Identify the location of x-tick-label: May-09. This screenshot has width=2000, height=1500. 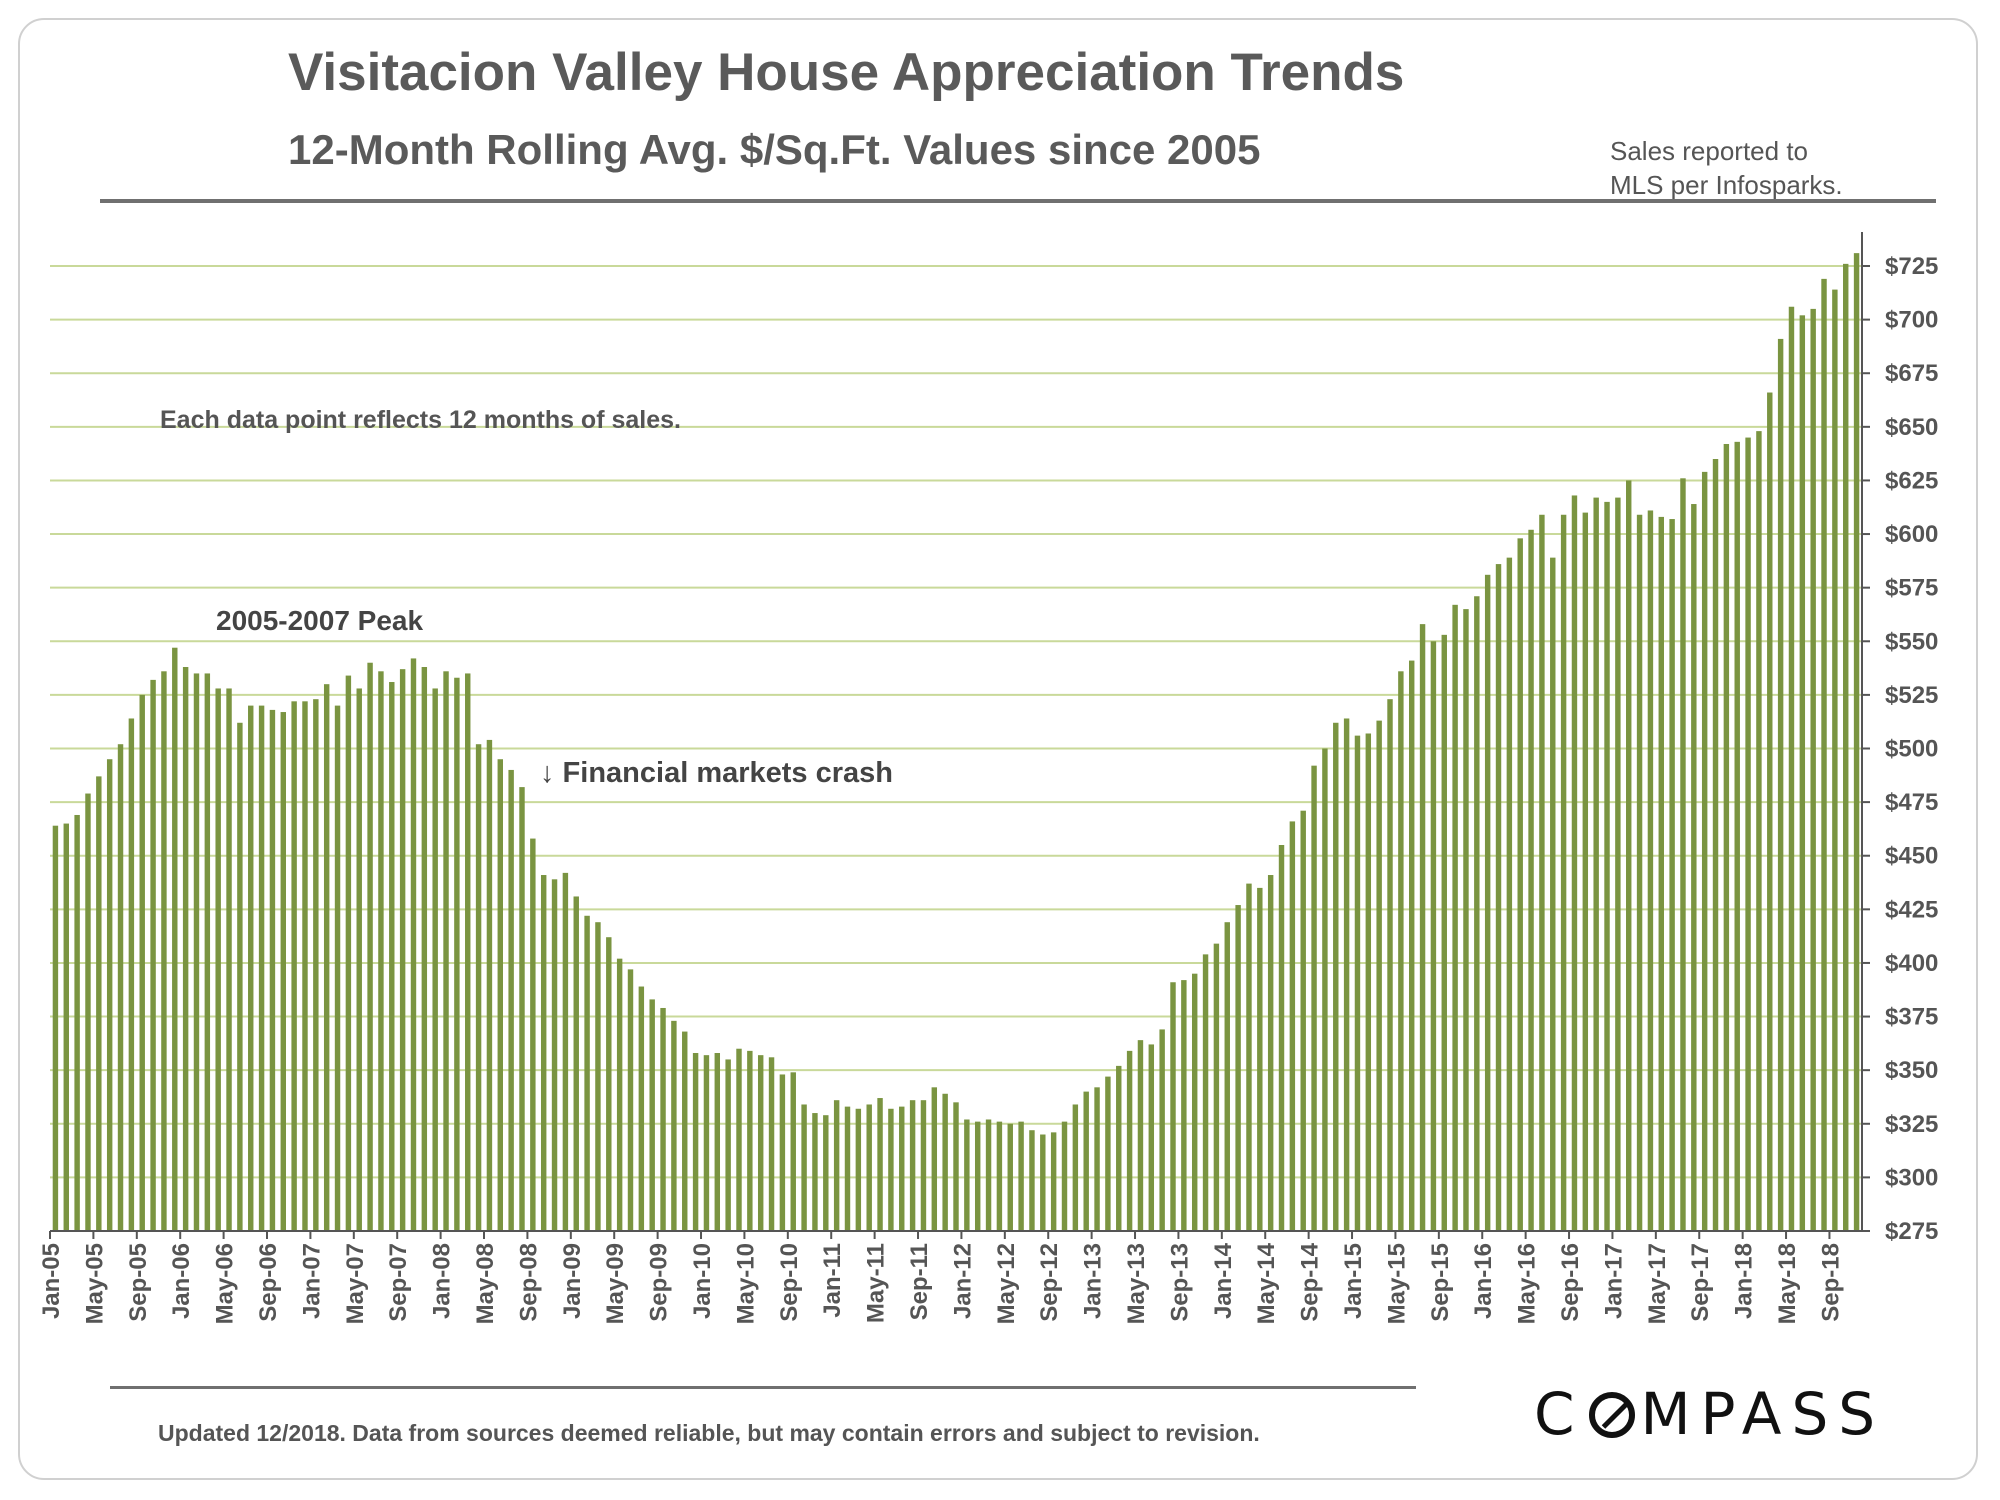
(615, 1283).